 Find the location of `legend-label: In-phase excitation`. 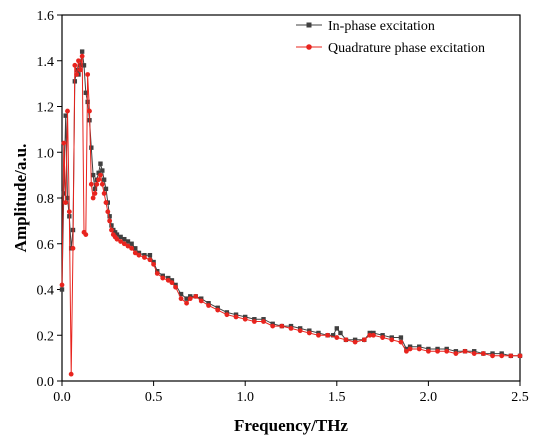

legend-label: In-phase excitation is located at coordinates (381, 26).